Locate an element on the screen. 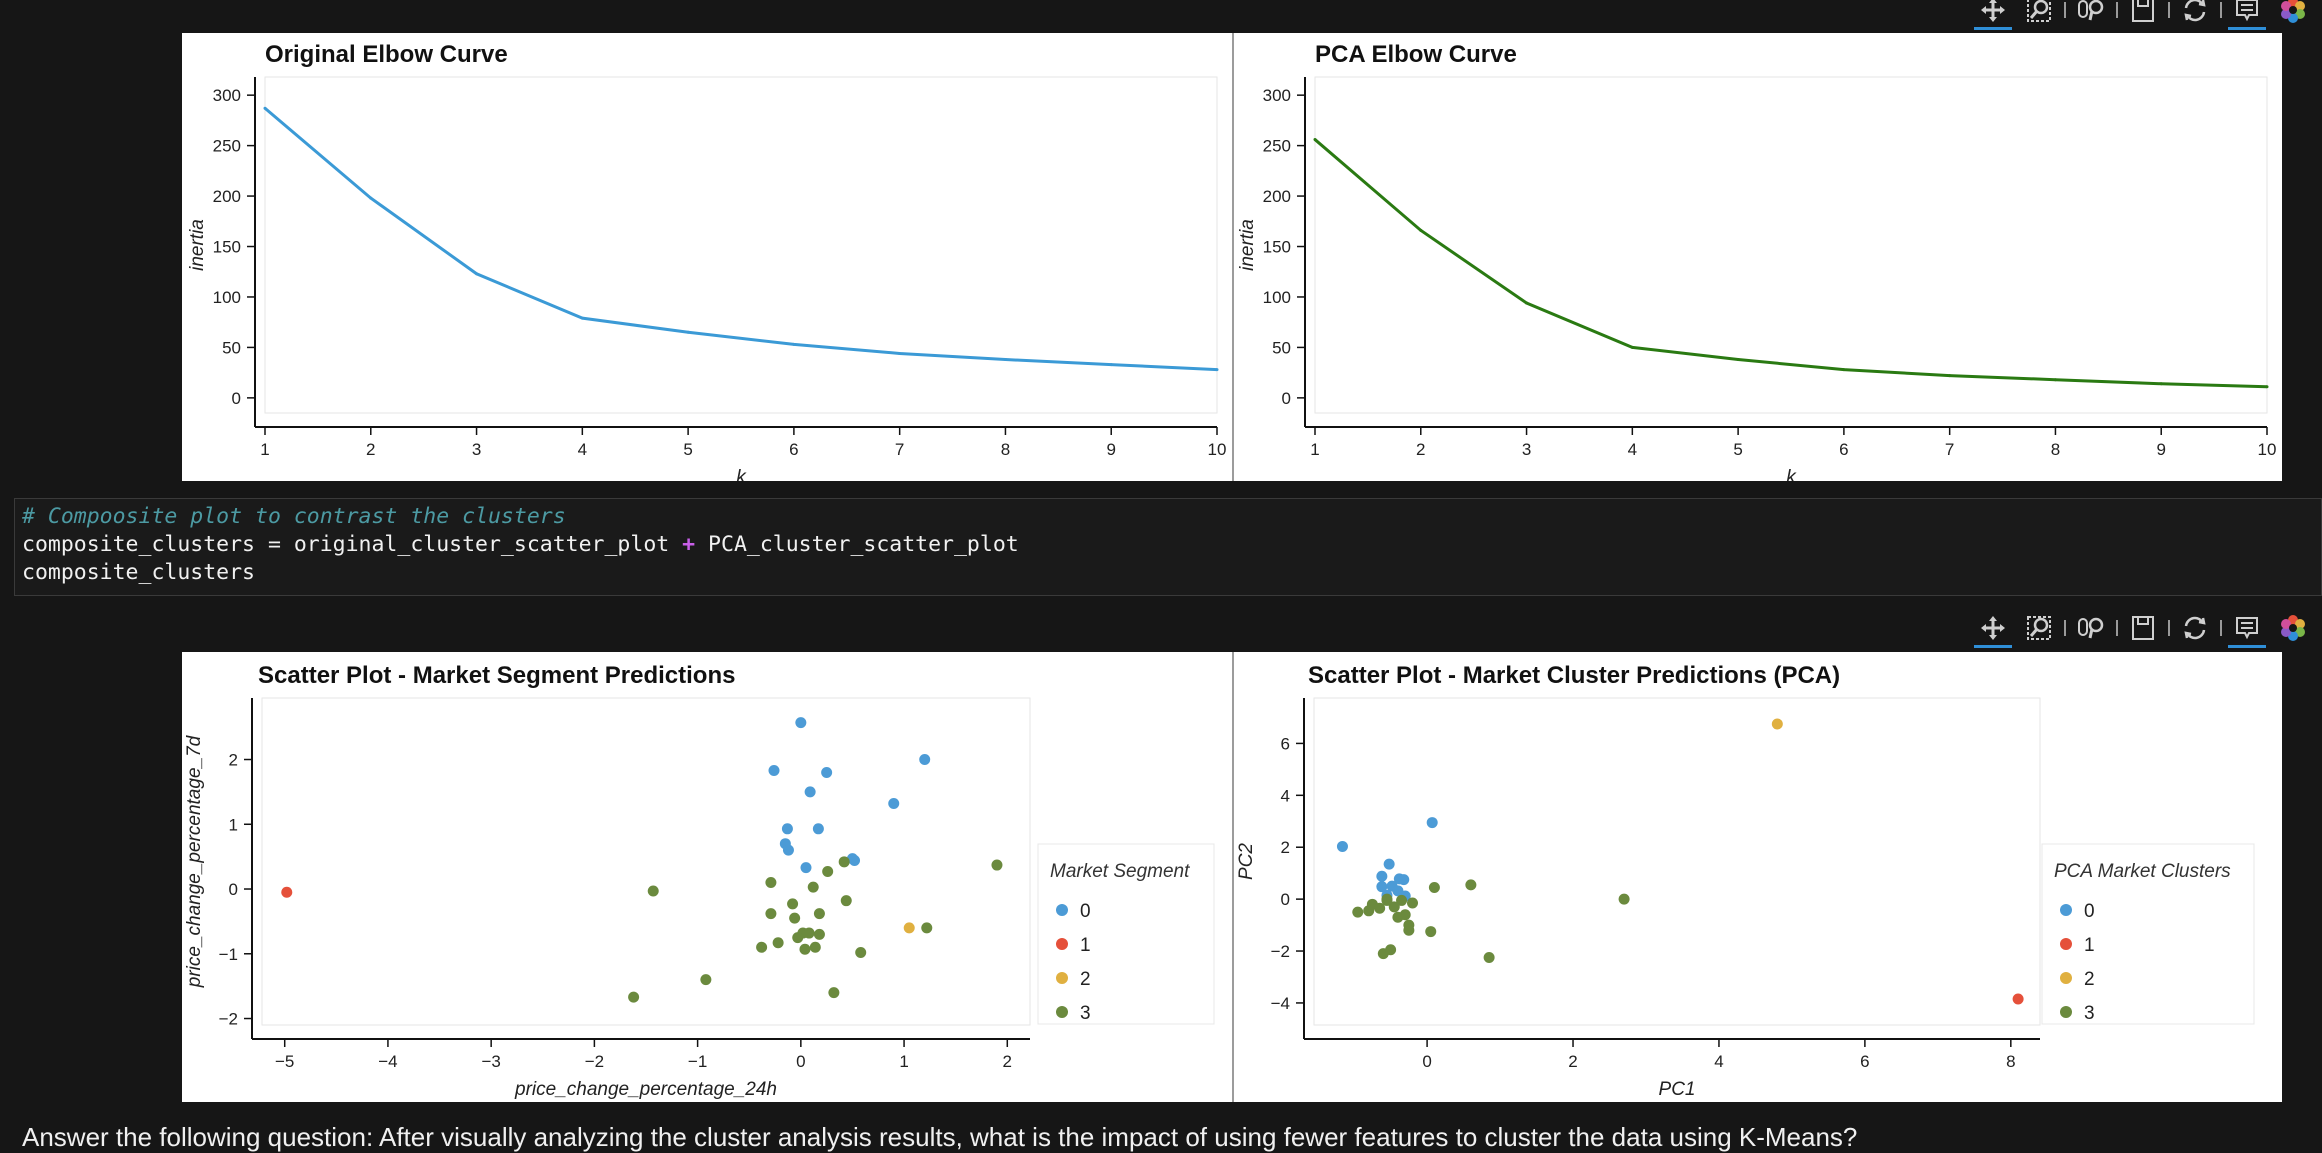  x-tick-label: 8 is located at coordinates (2010, 1061).